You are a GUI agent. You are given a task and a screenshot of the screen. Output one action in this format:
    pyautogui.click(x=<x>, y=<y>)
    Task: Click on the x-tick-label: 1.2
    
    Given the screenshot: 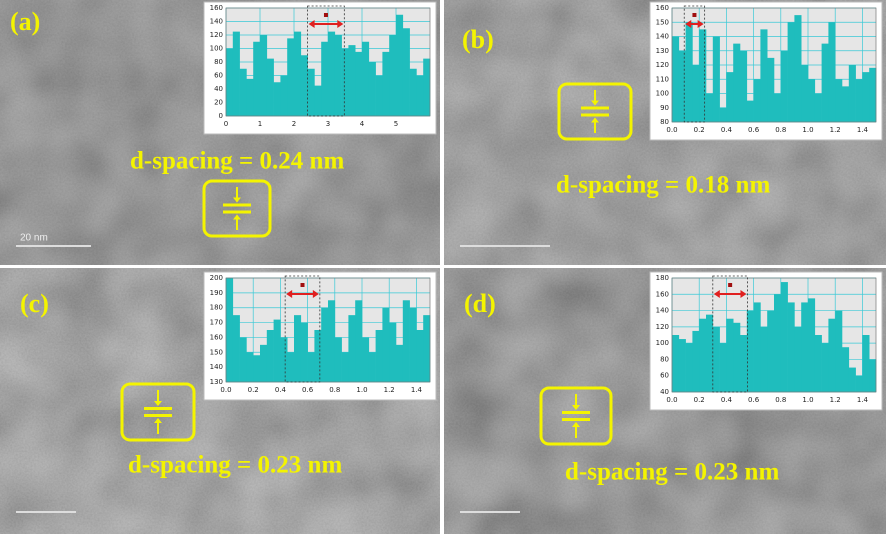 What is the action you would take?
    pyautogui.click(x=835, y=130)
    